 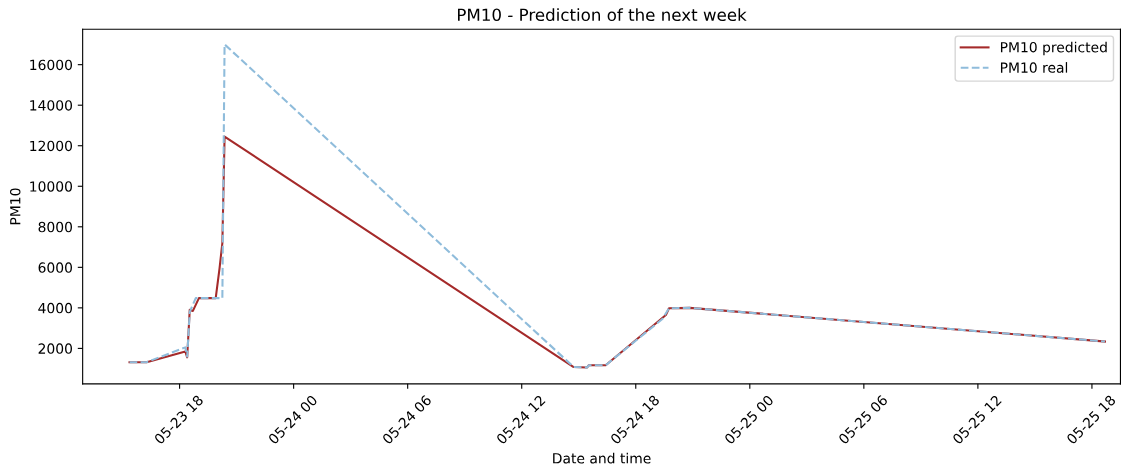 What do you see at coordinates (51, 65) in the screenshot?
I see `y-tick-label: 16000` at bounding box center [51, 65].